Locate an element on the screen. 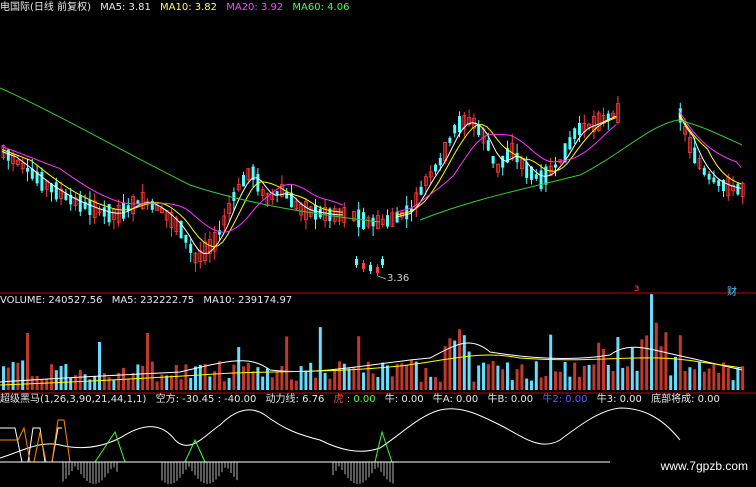  vol-ma5-label: MA5: 232222.75 is located at coordinates (153, 300).